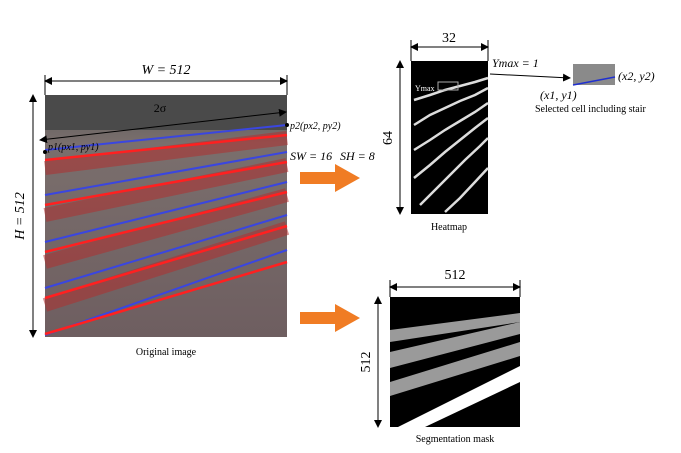  I want to click on cell-p2: (x2, y2), so click(636, 76).